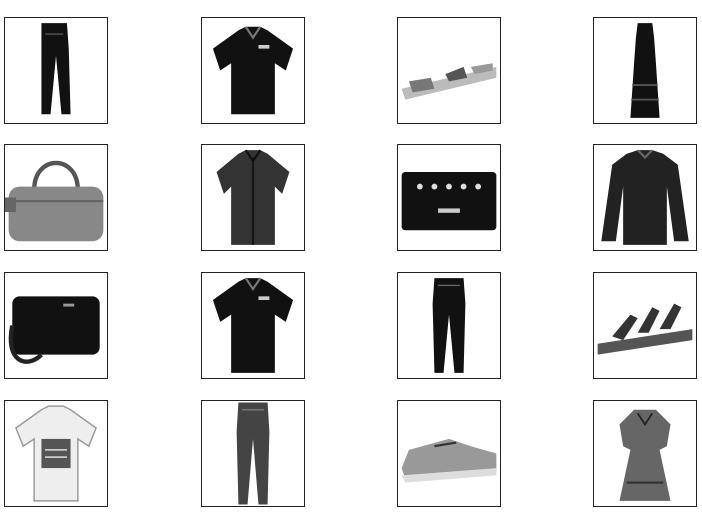 The height and width of the screenshot is (516, 702). I want to click on image-tile-pullover, so click(645, 197).